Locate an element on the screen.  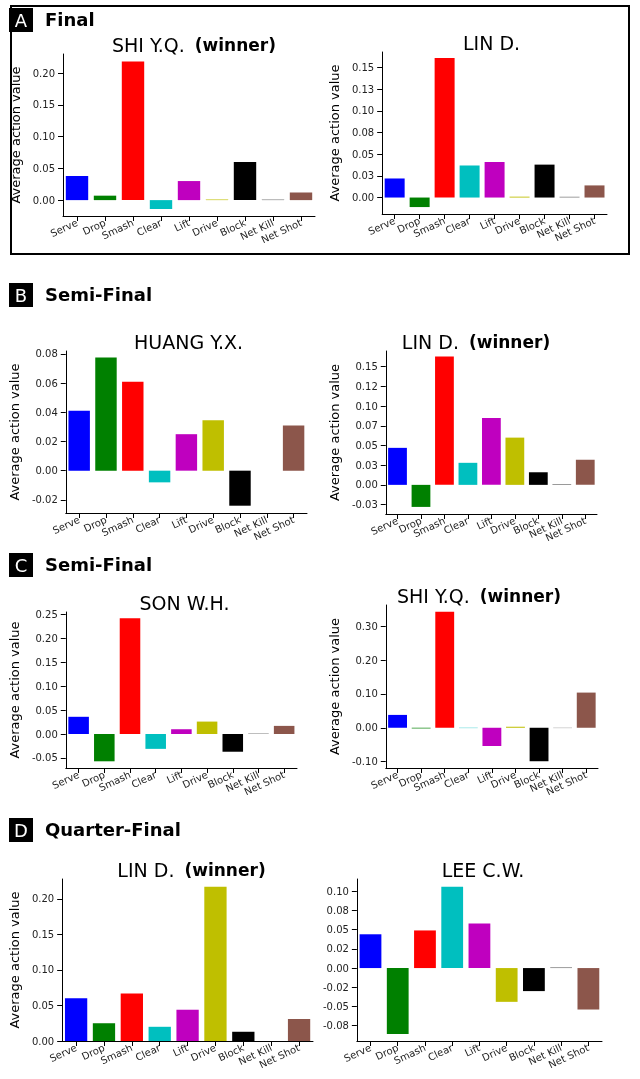
y-tick-label: -0.10 is located at coordinates (364, 762).